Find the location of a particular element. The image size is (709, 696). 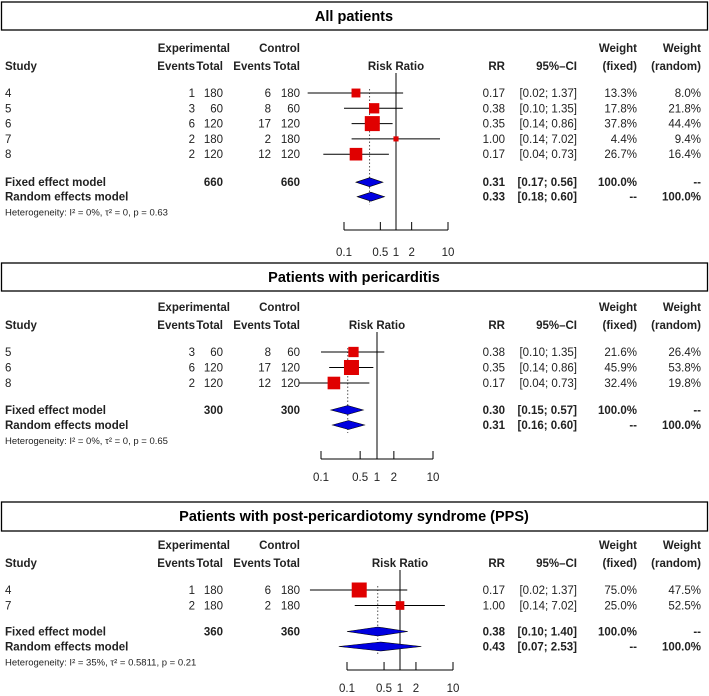

fixed-effect-ctrl-total: 360 is located at coordinates (290, 633).